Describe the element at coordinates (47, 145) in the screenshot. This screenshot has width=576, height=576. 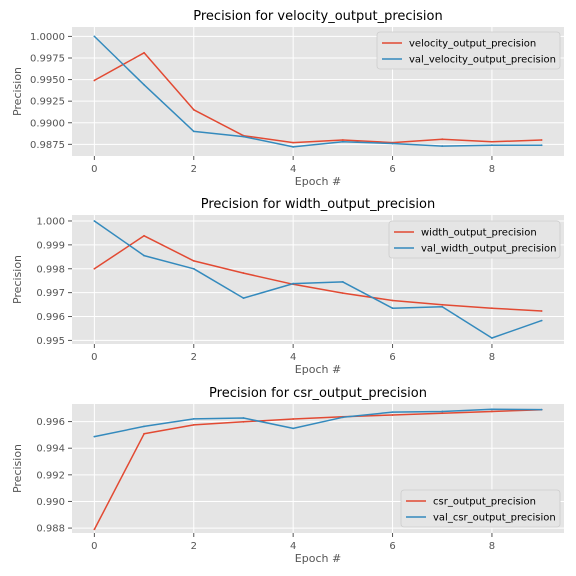
I see `y-tick-label: 0.9875` at that location.